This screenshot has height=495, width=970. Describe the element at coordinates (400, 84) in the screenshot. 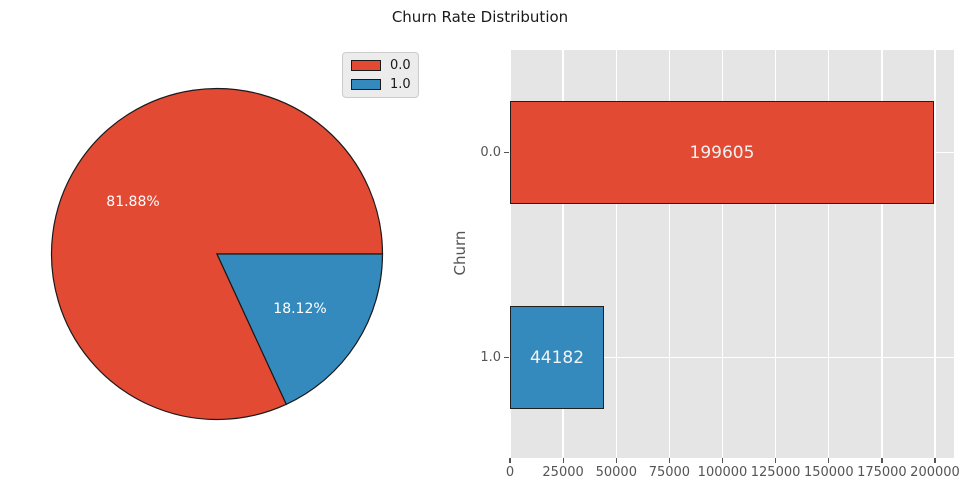

I see `legend-label-1: 1.0` at that location.